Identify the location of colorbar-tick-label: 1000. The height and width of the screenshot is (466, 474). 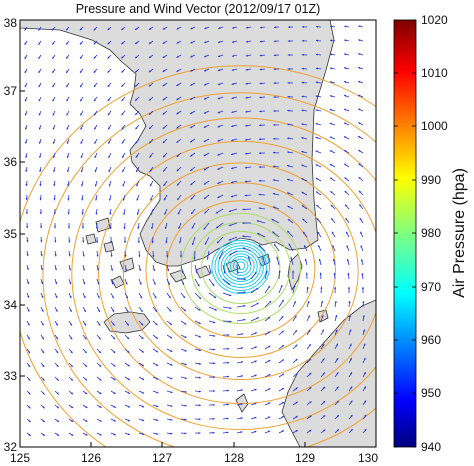
(434, 126).